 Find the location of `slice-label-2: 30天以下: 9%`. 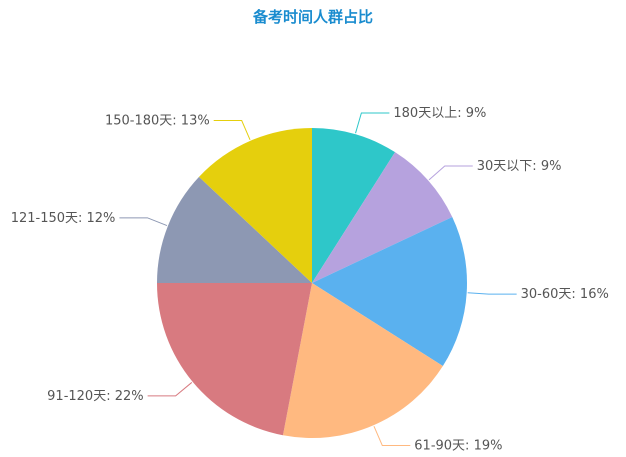

slice-label-2: 30天以下: 9% is located at coordinates (519, 166).